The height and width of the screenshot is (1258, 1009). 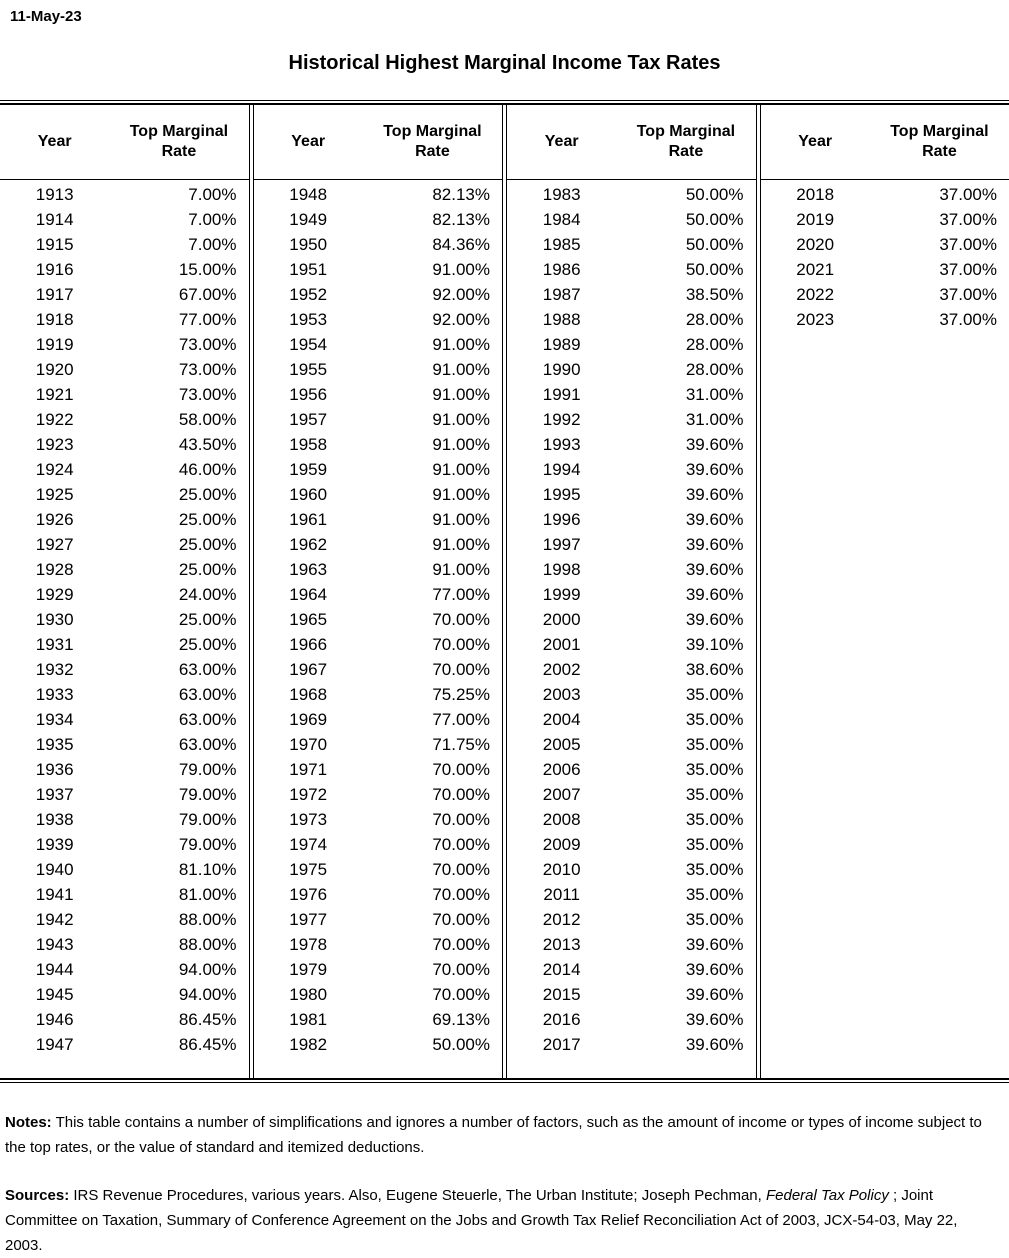 What do you see at coordinates (28, 1122) in the screenshot?
I see `text-segment: Notes:` at bounding box center [28, 1122].